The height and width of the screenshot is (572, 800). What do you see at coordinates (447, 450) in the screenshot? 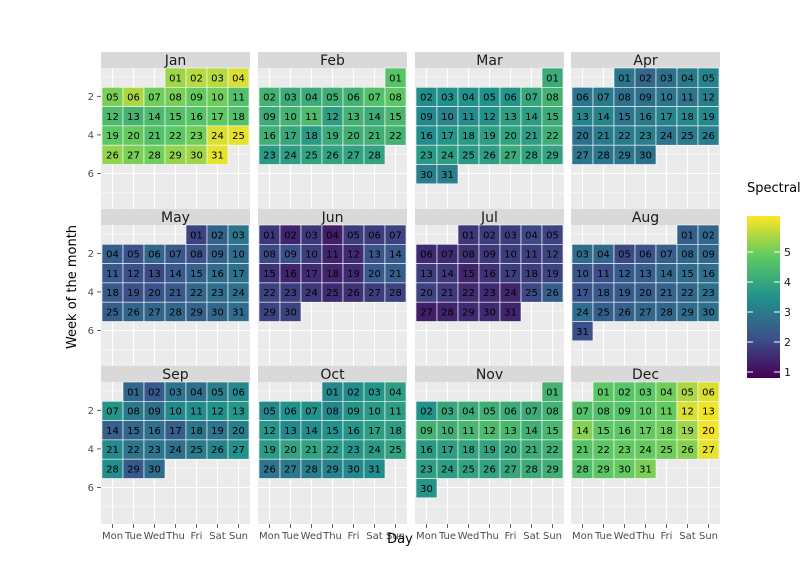
I see `day-label: 17` at bounding box center [447, 450].